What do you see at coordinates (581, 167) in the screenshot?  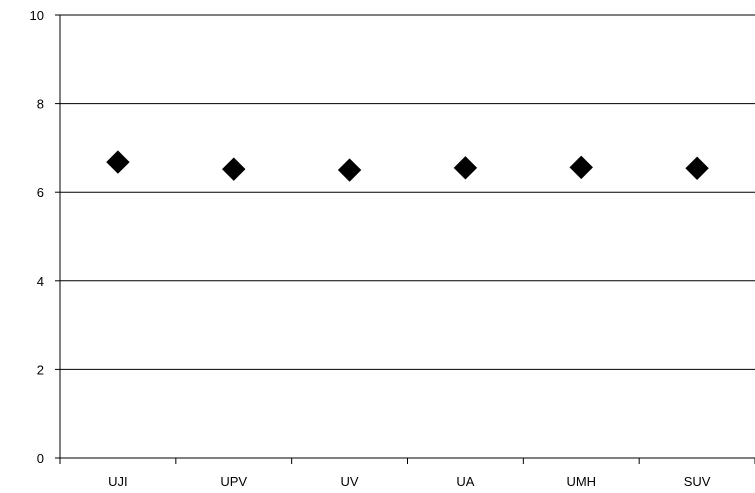 I see `point-umh` at bounding box center [581, 167].